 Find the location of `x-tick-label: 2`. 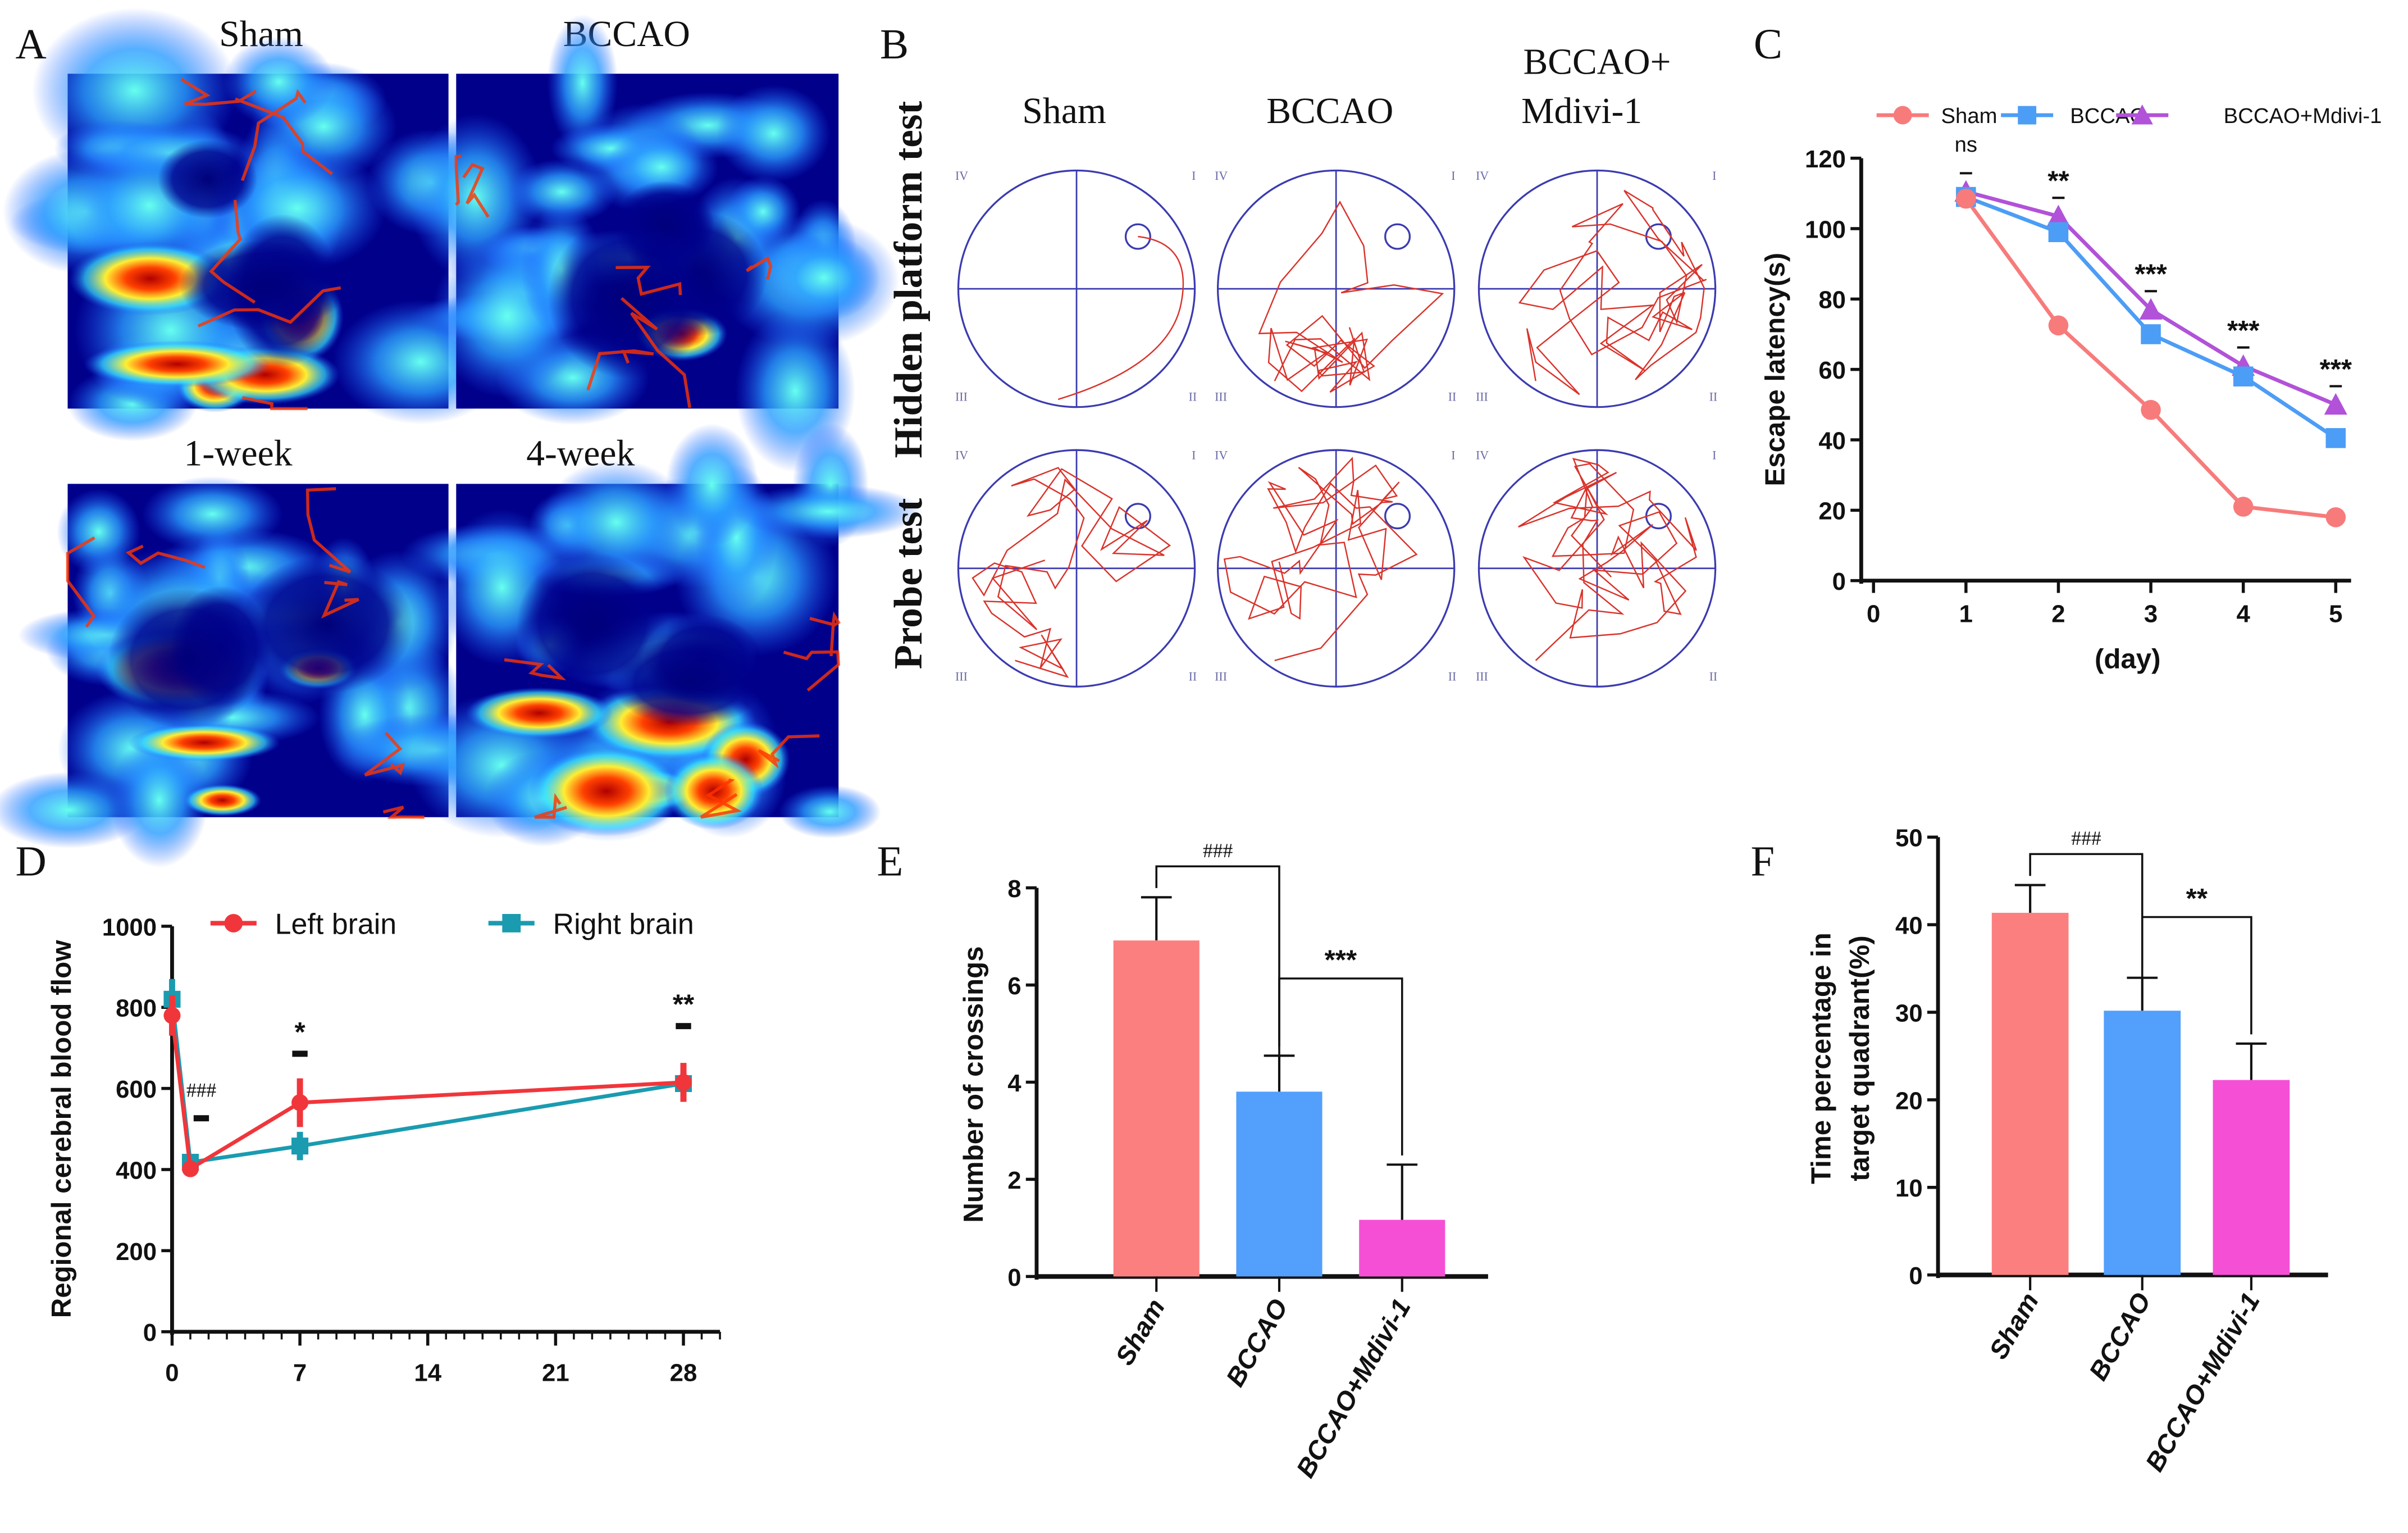

x-tick-label: 2 is located at coordinates (2058, 613).